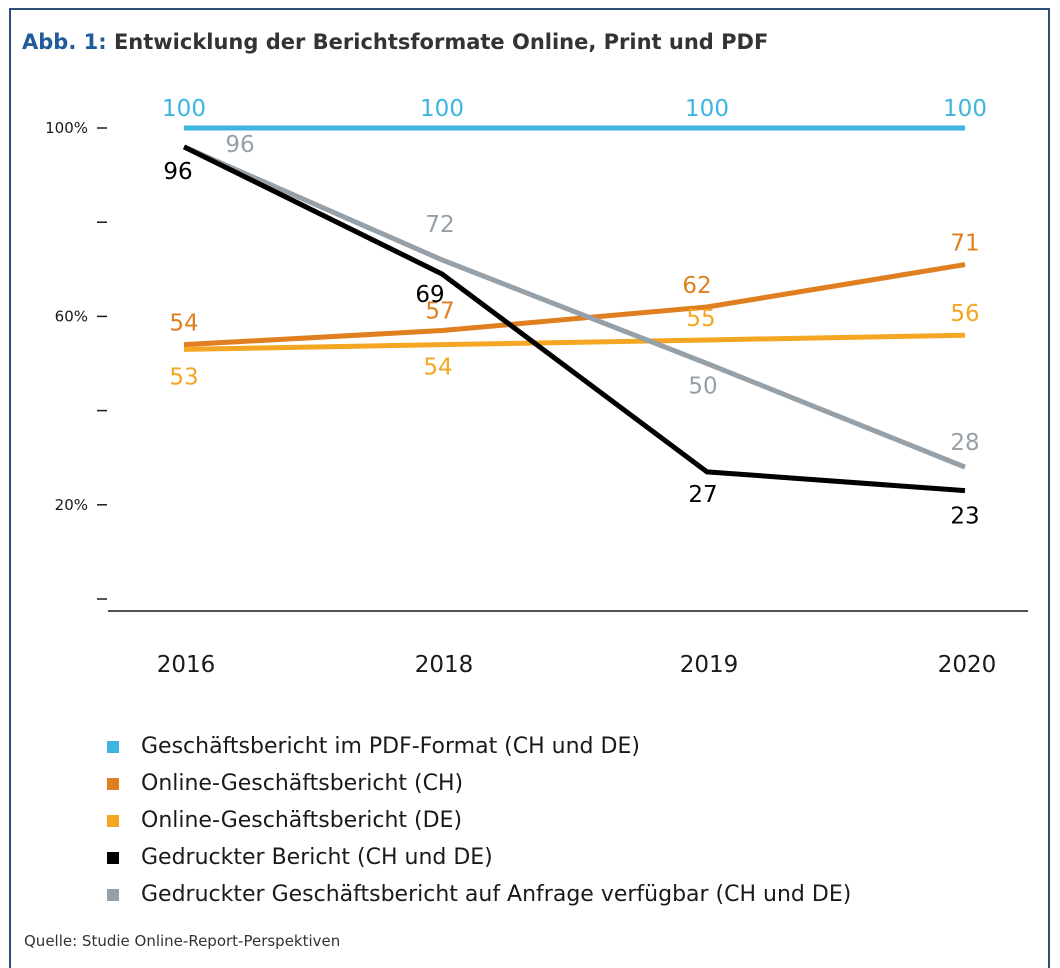 This screenshot has height=968, width=1060. What do you see at coordinates (439, 312) in the screenshot?
I see `data-label: 57` at bounding box center [439, 312].